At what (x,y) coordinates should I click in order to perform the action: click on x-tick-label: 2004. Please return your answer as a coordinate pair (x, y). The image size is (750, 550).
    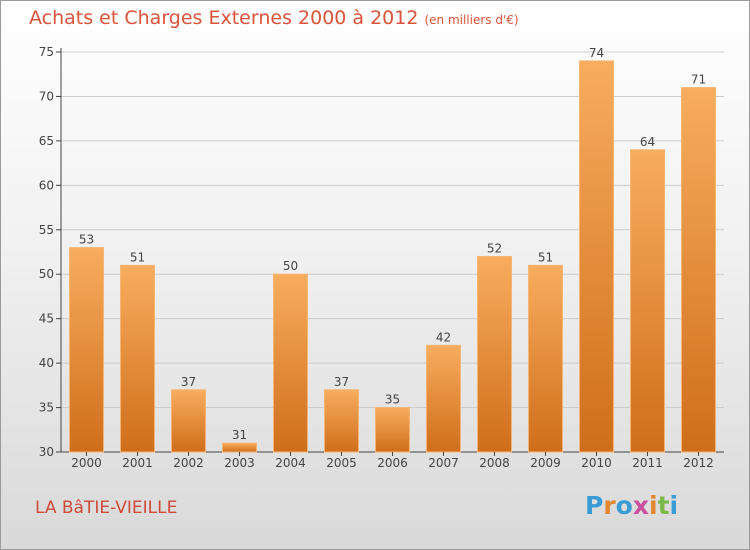
    Looking at the image, I should click on (290, 463).